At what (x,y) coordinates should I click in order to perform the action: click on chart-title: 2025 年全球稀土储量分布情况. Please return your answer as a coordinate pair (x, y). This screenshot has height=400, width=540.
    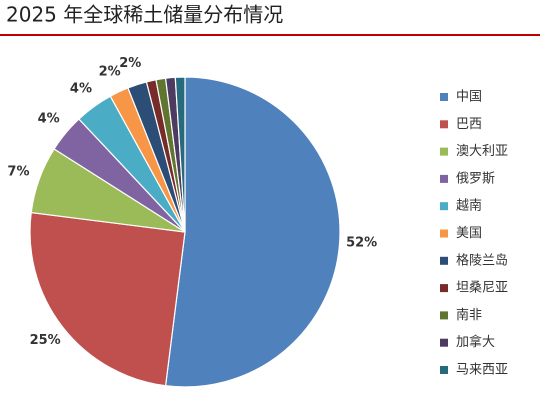
    Looking at the image, I should click on (144, 15).